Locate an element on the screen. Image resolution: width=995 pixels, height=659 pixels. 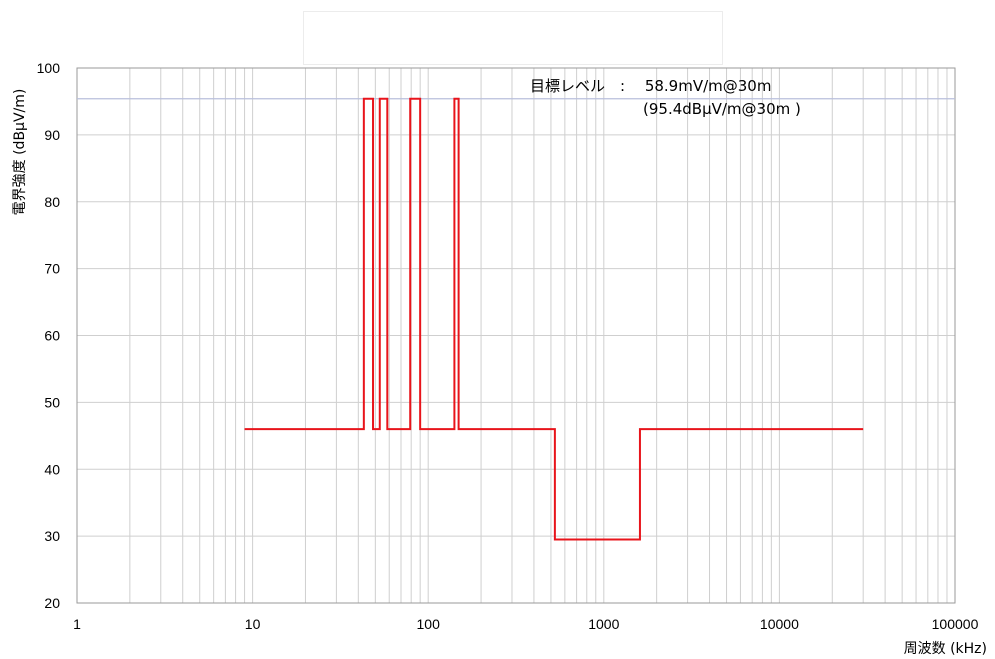
x-tick-label: 10 is located at coordinates (253, 624).